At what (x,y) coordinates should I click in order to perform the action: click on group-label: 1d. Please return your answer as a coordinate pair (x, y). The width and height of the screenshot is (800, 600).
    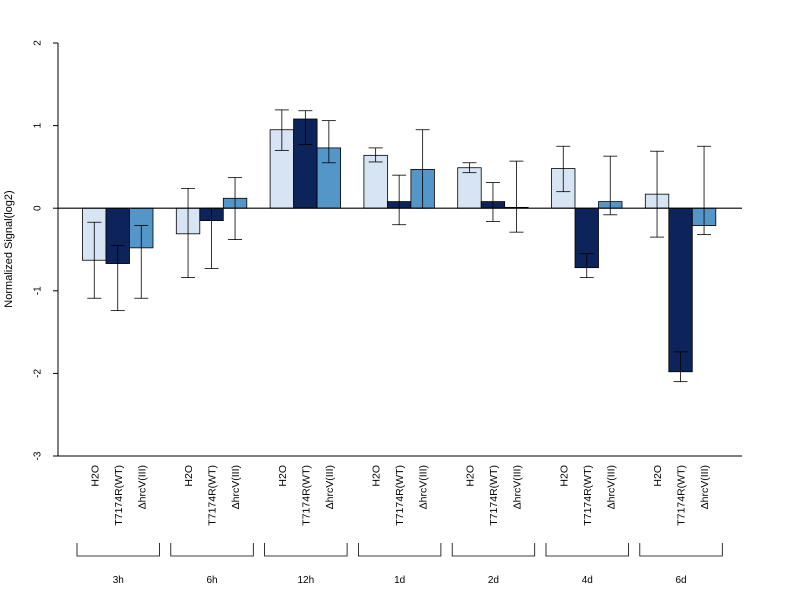
    Looking at the image, I should click on (399, 580).